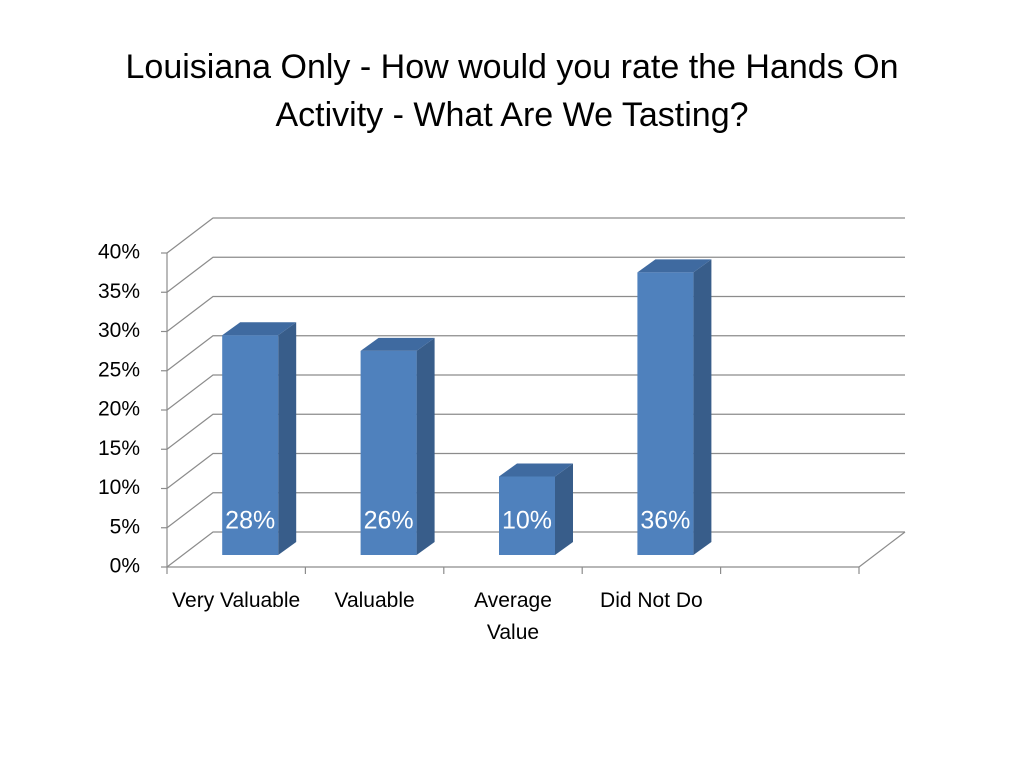 This screenshot has height=768, width=1024. I want to click on x-tick-label: Valuable, so click(374, 600).